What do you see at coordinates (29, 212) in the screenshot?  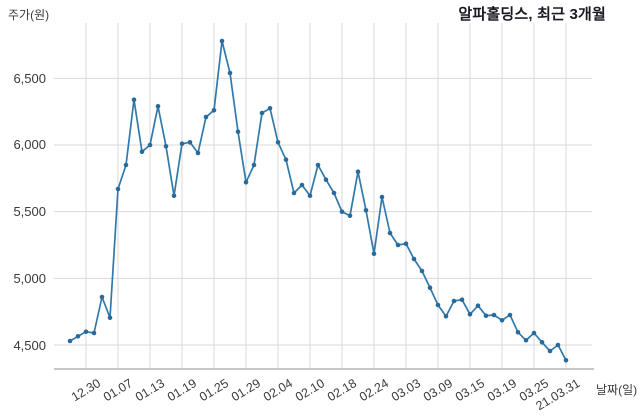 I see `y-tick-label: 5,500` at bounding box center [29, 212].